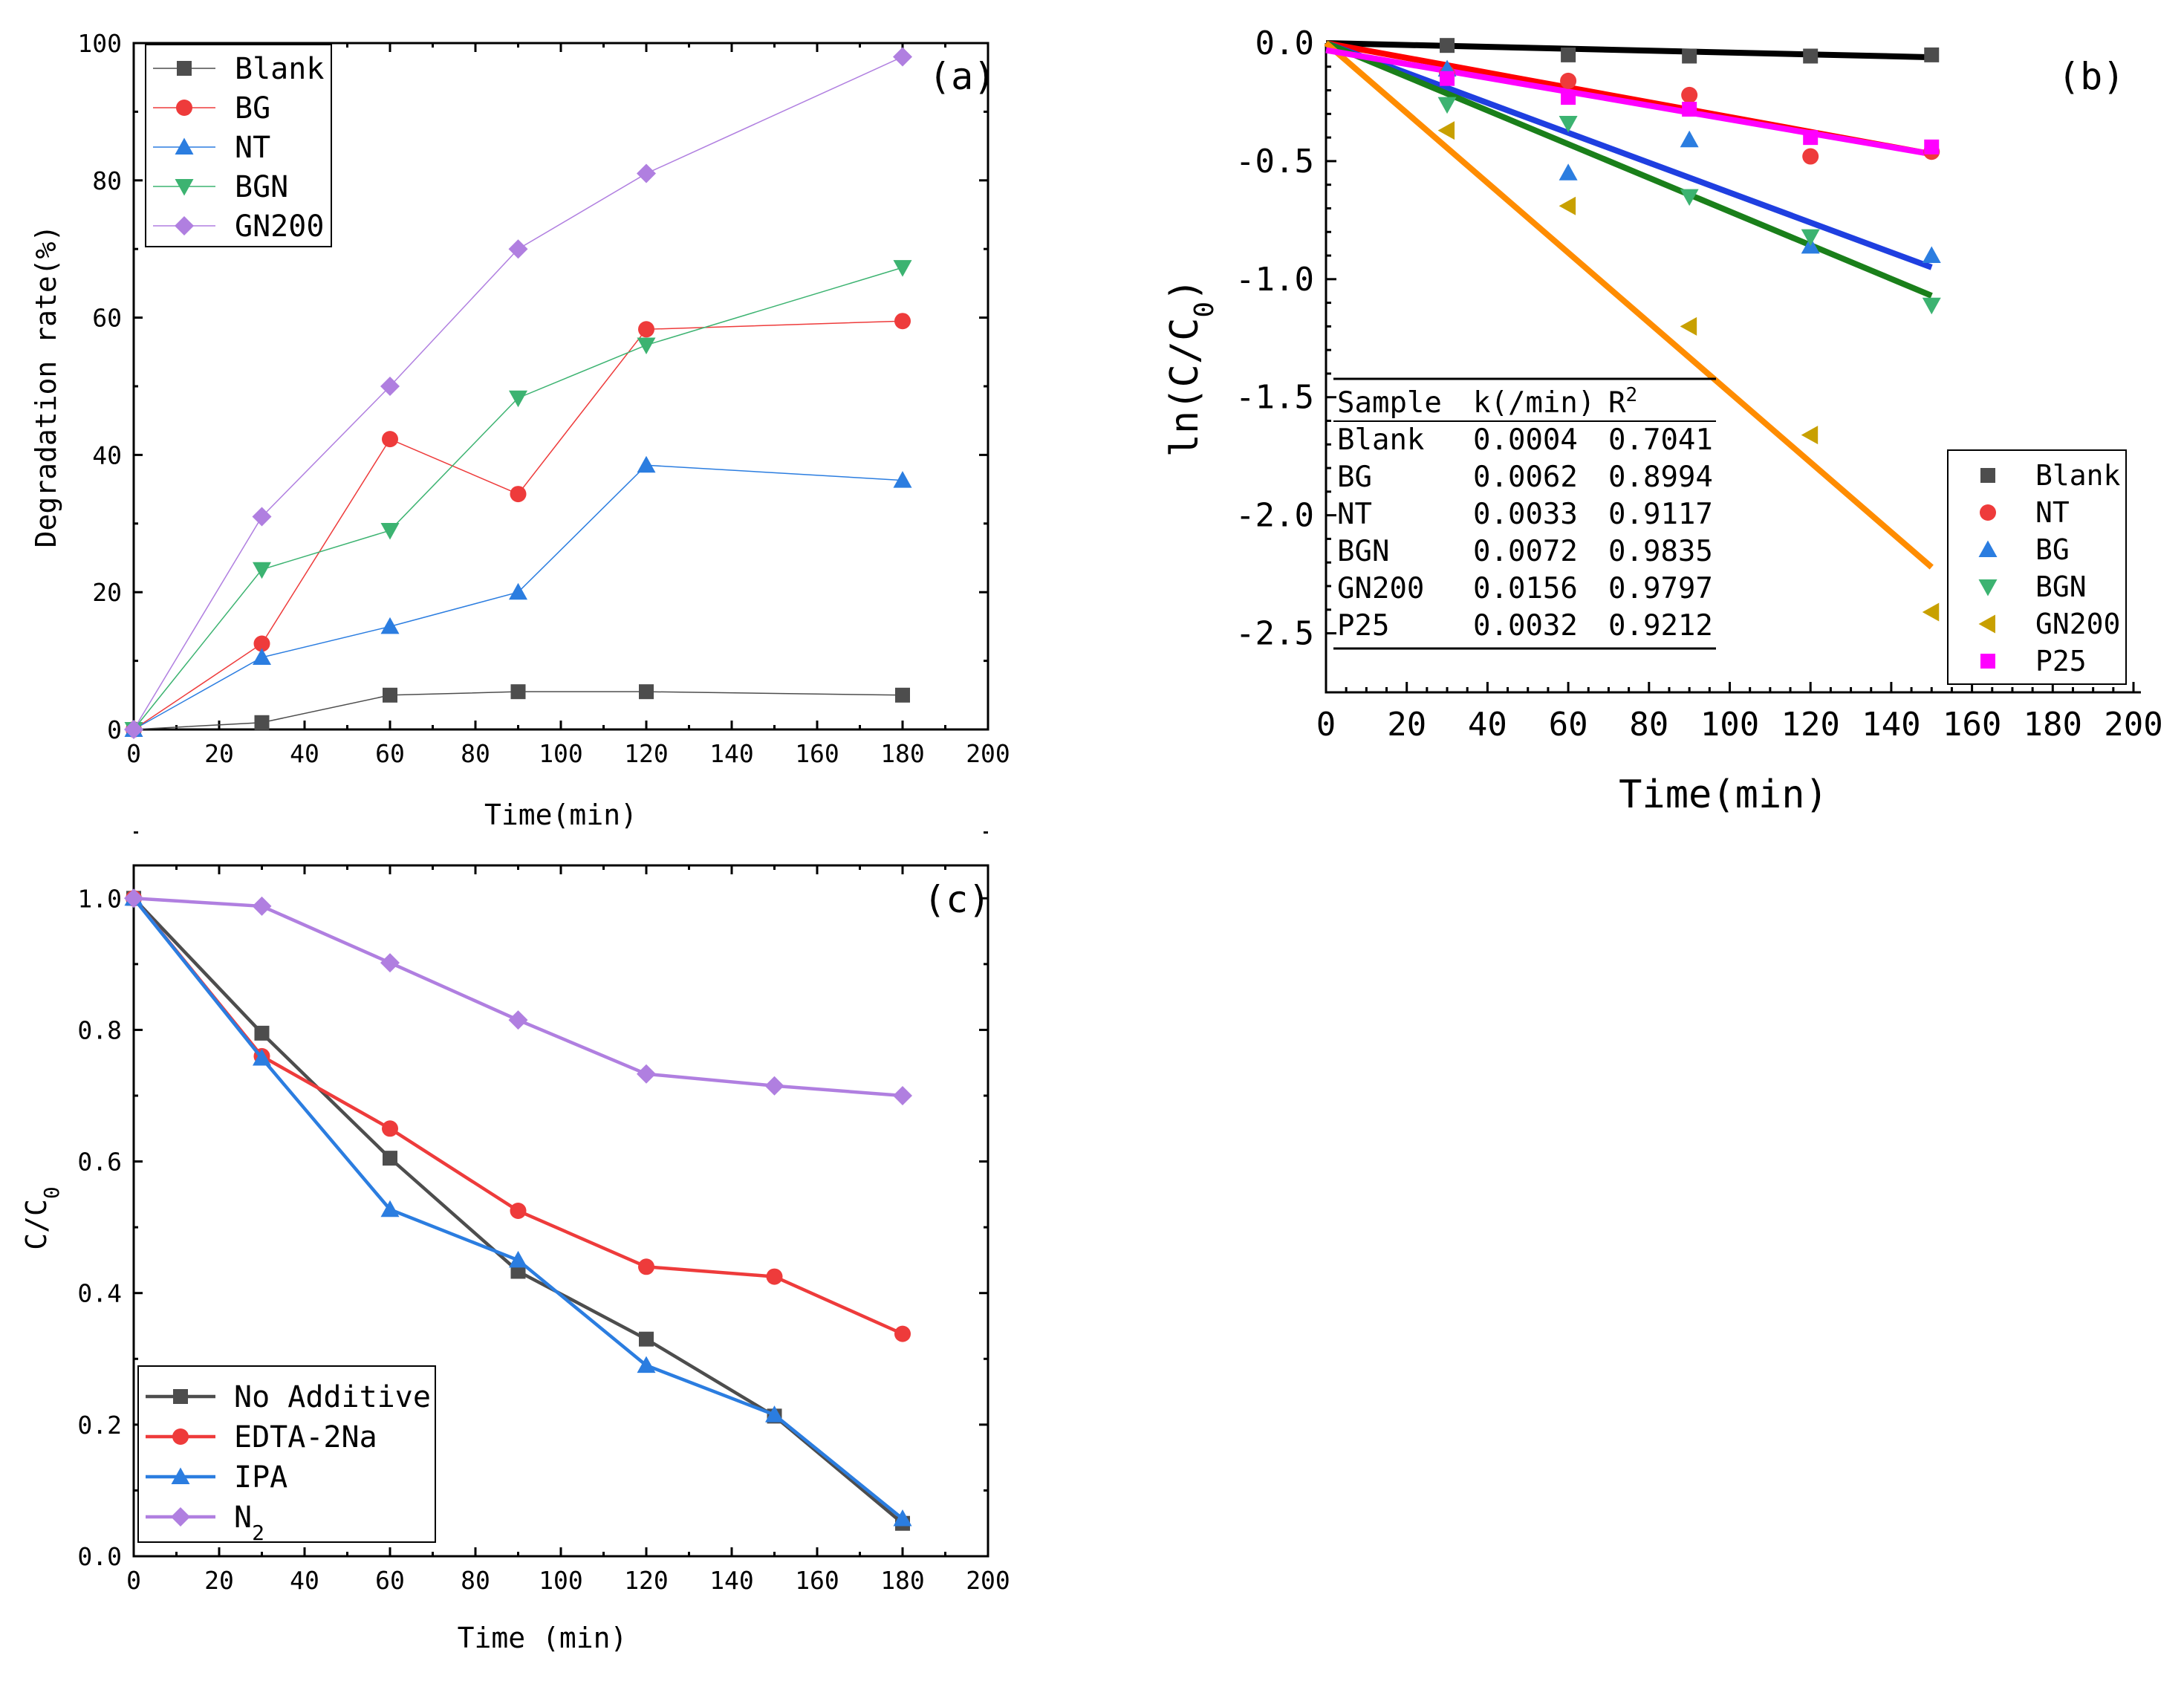 This screenshot has width=2184, height=1684. Describe the element at coordinates (902, 753) in the screenshot. I see `a-xtick-label: 180` at that location.